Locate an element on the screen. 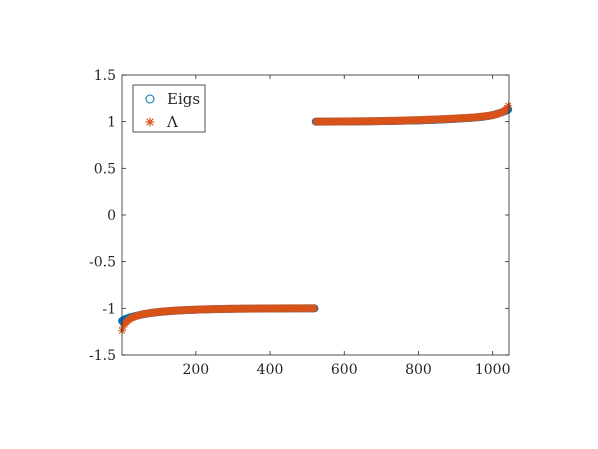 The width and height of the screenshot is (598, 449). legend-box is located at coordinates (169, 108).